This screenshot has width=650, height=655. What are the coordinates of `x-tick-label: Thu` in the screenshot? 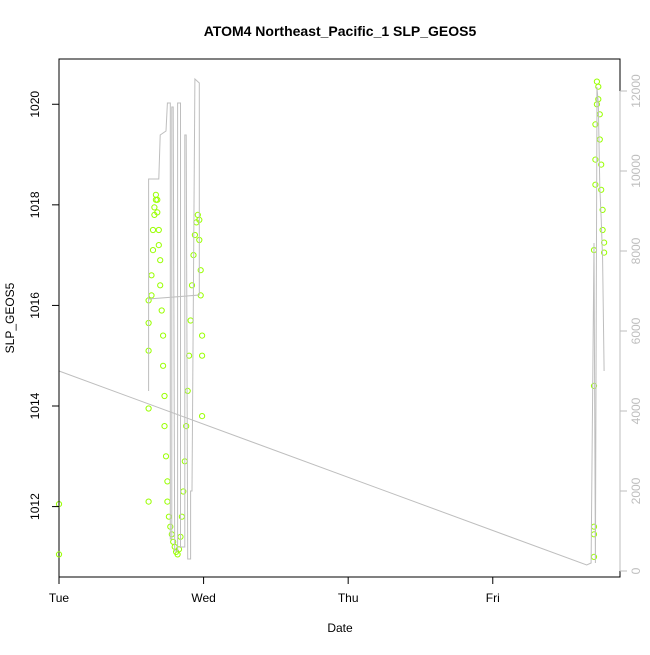 It's located at (348, 598).